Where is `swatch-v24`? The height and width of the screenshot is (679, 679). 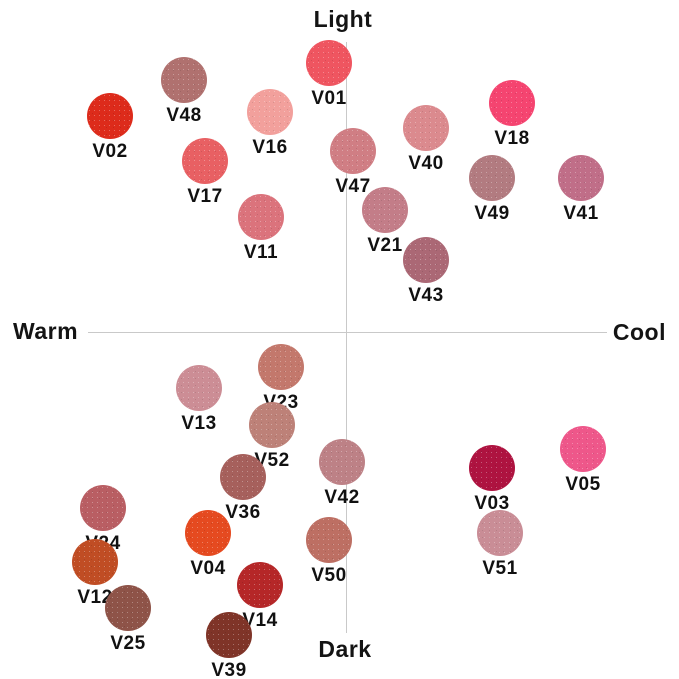
swatch-v24 is located at coordinates (103, 508).